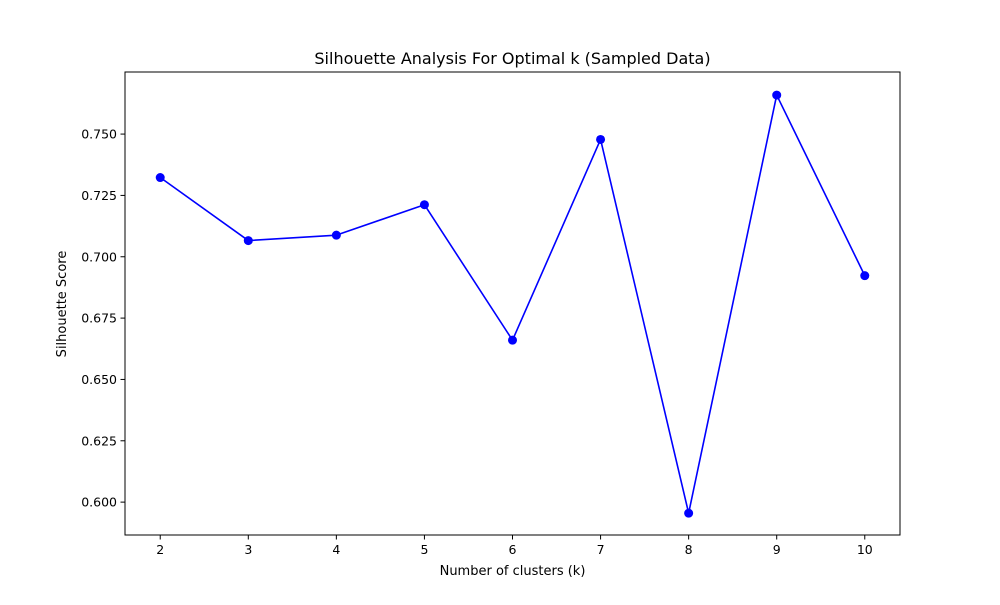 This screenshot has width=1000, height=605. Describe the element at coordinates (99, 440) in the screenshot. I see `y-tick-label: 0.625` at that location.